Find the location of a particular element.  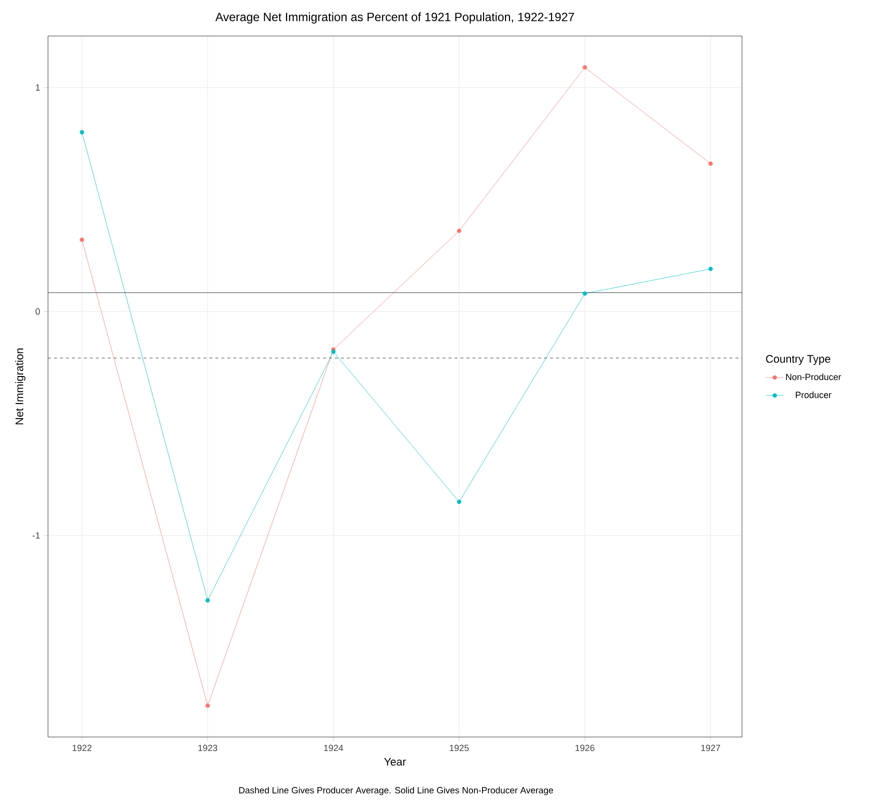

x-tick-label: 1927 is located at coordinates (710, 748).